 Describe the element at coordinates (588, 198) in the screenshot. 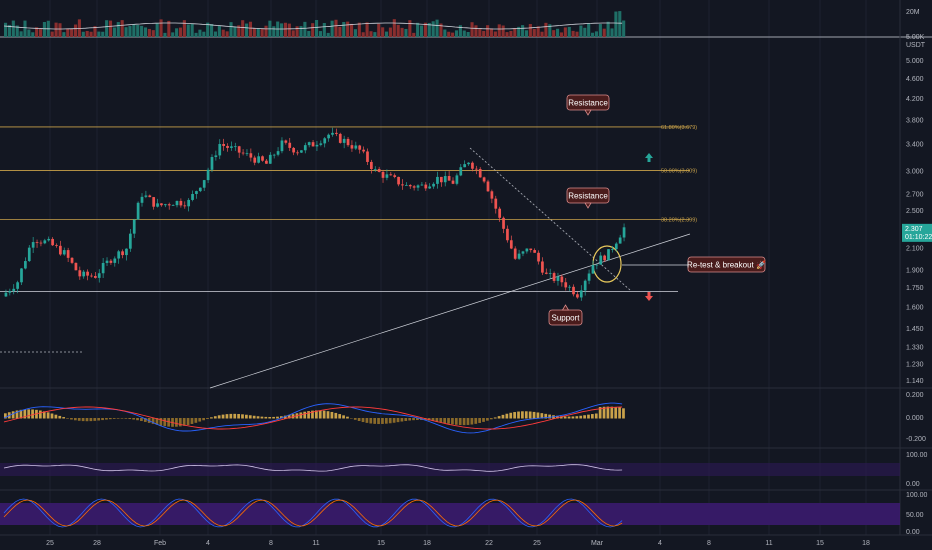

I see `callout-resistance-mid: Resistance` at that location.